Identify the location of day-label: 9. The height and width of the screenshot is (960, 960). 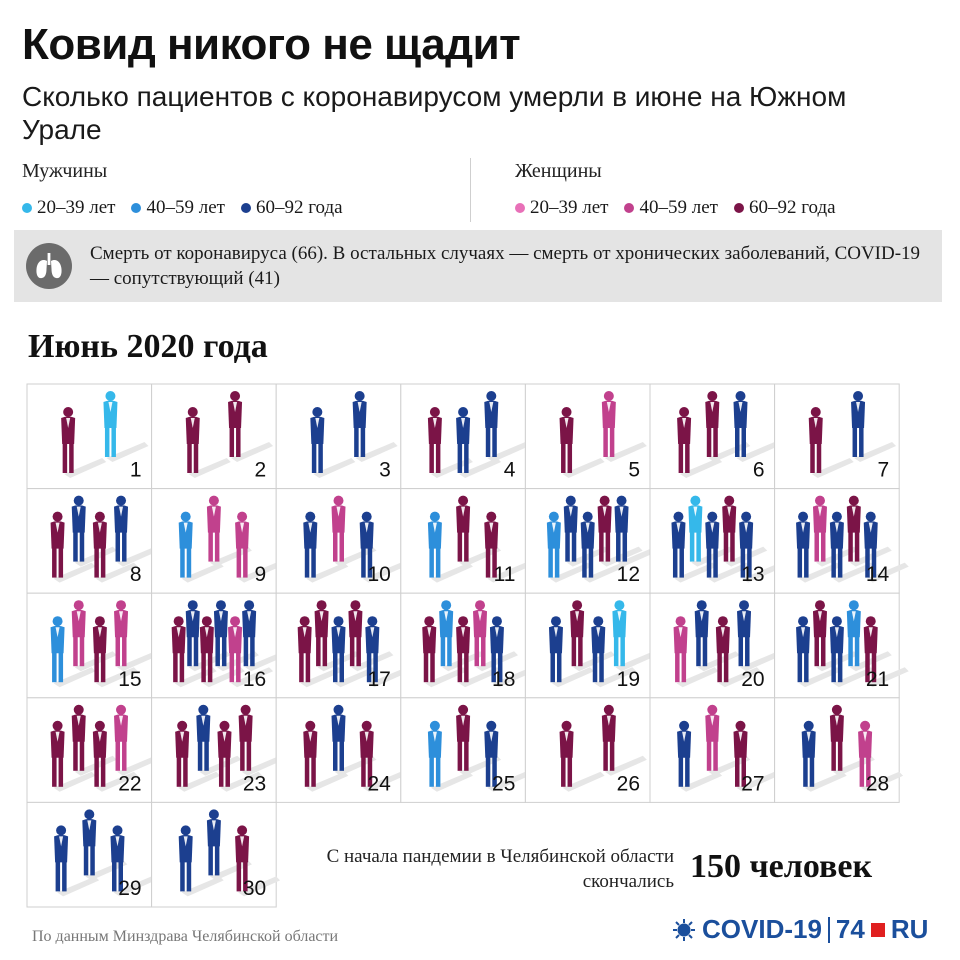
(261, 574).